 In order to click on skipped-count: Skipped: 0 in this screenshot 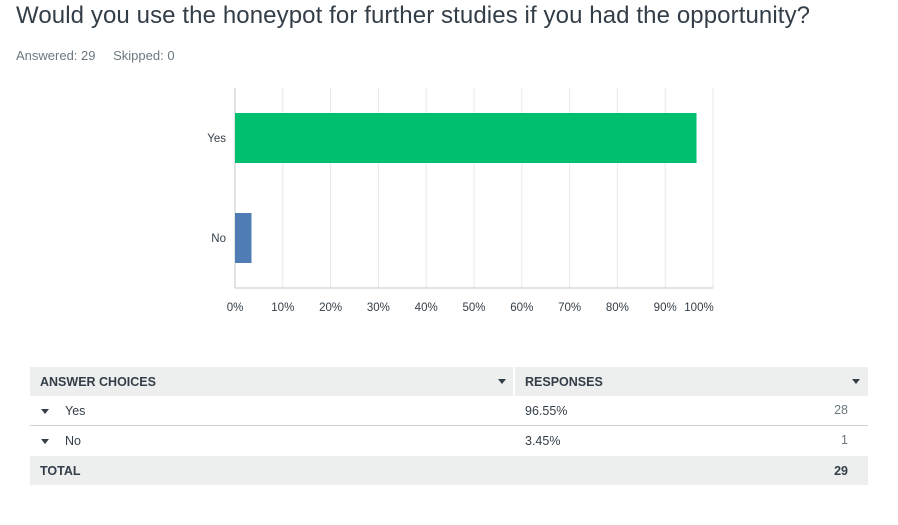, I will do `click(144, 55)`.